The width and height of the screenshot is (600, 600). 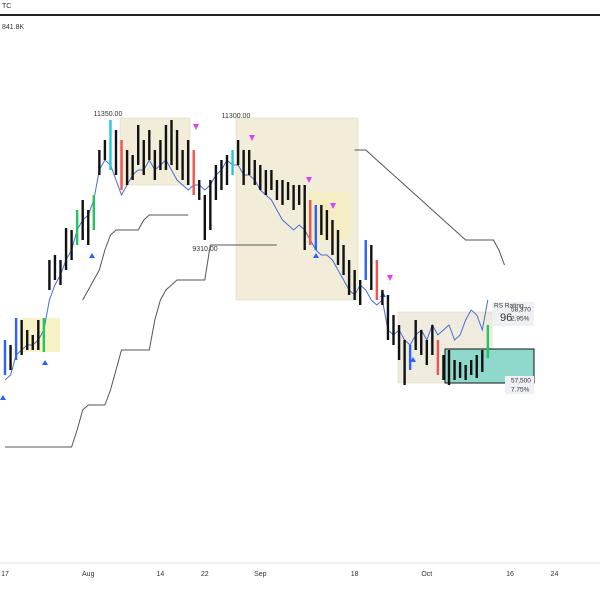 I want to click on annotation: 11350.00, so click(x=108, y=114).